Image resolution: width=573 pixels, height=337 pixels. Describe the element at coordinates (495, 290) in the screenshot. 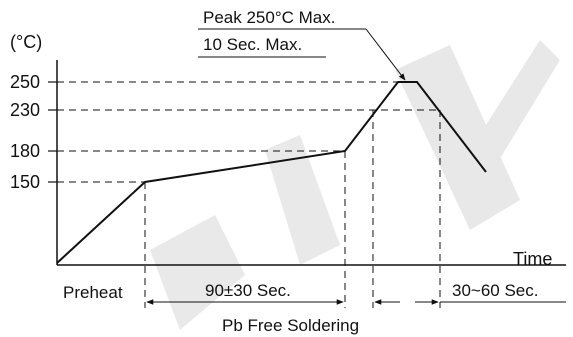

I see `reflow-duration-label: 30~60 Sec.` at that location.